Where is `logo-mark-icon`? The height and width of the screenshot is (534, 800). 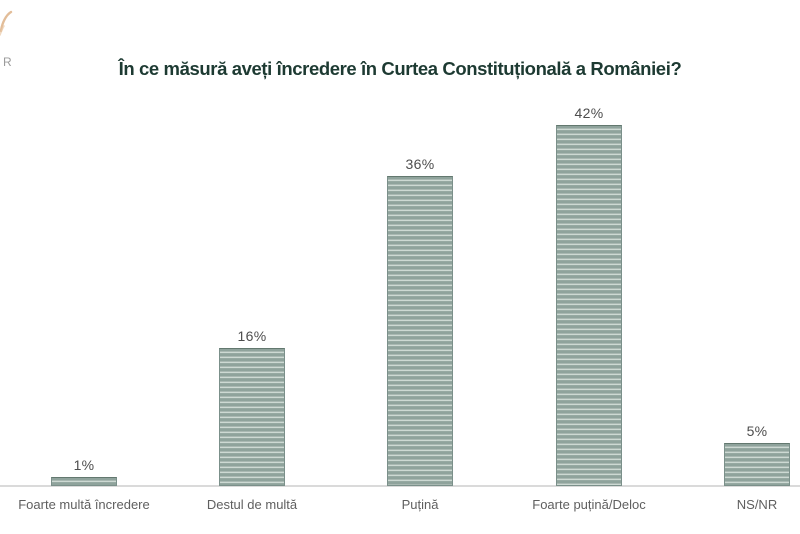 logo-mark-icon is located at coordinates (6, 23).